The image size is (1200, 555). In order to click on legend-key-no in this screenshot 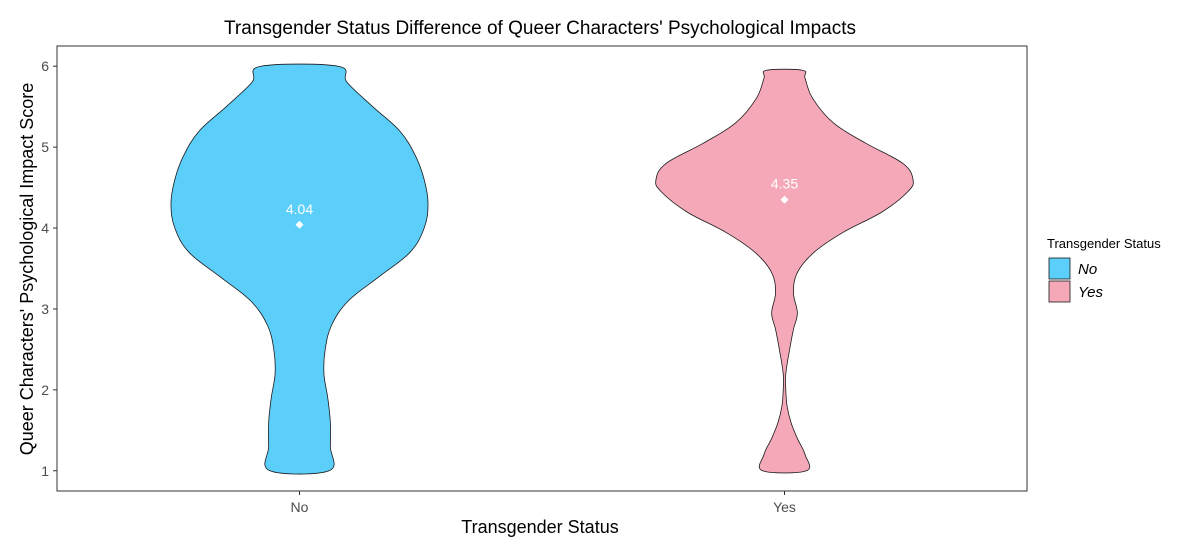, I will do `click(1059, 268)`.